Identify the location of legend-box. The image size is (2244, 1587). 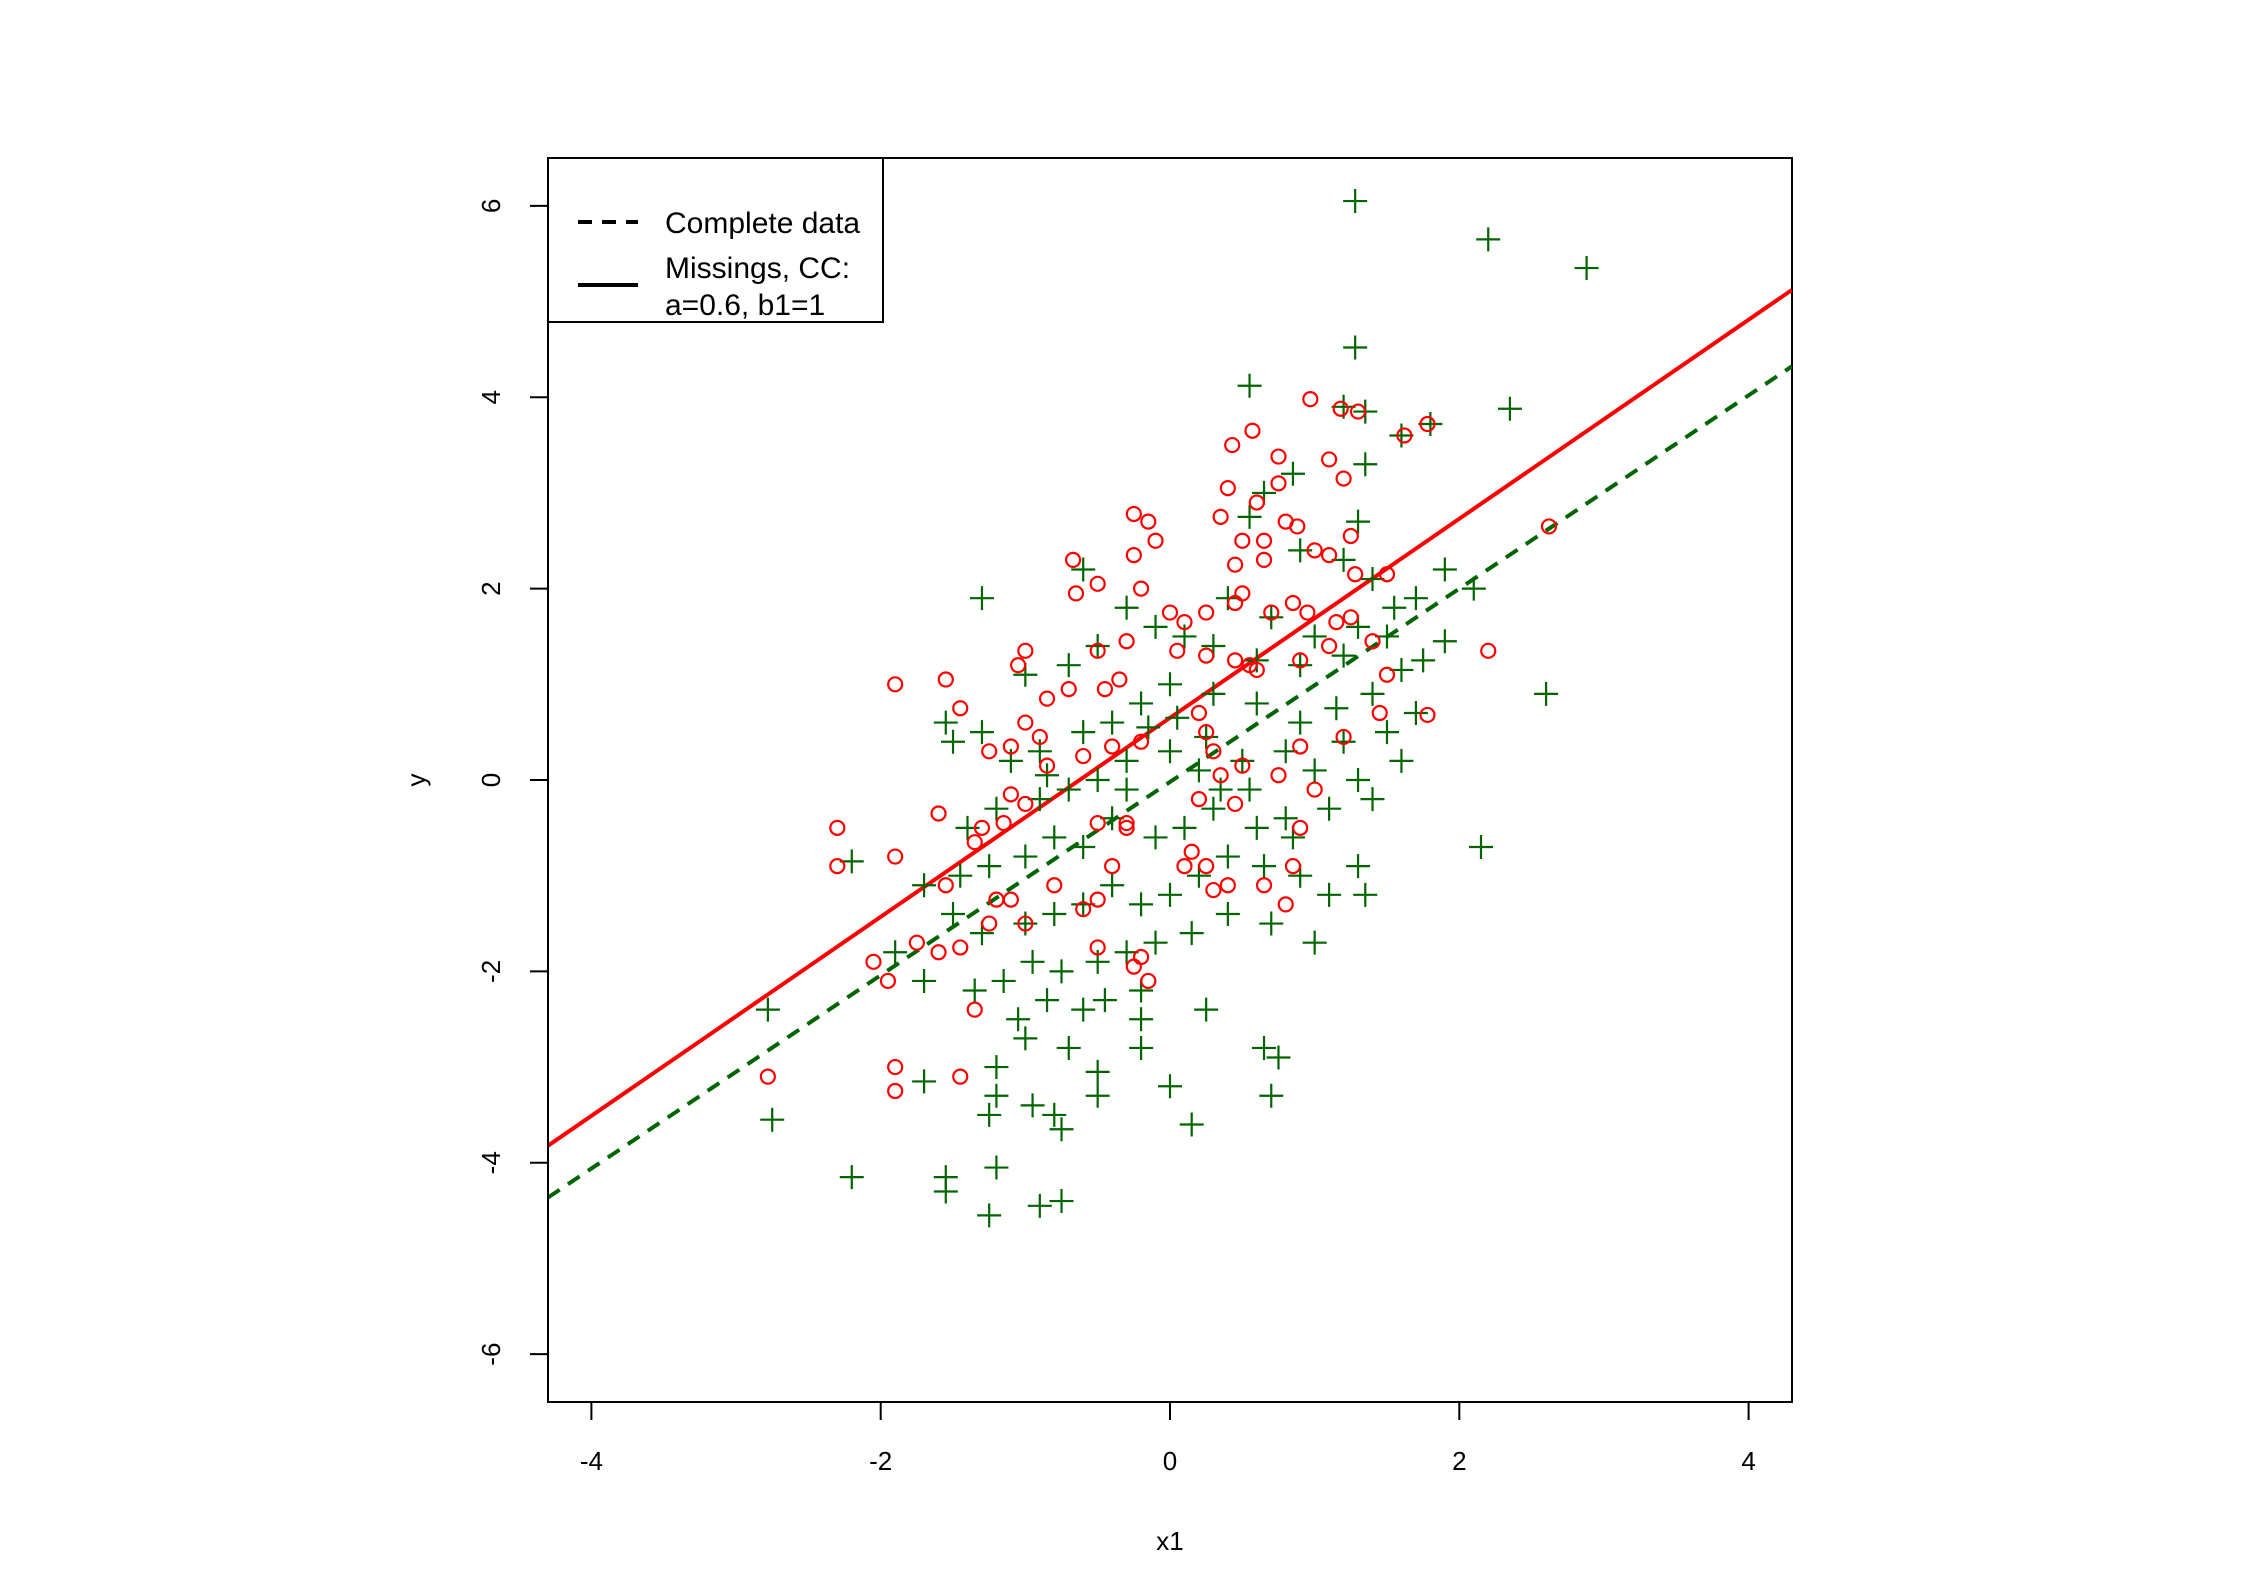
(715, 240).